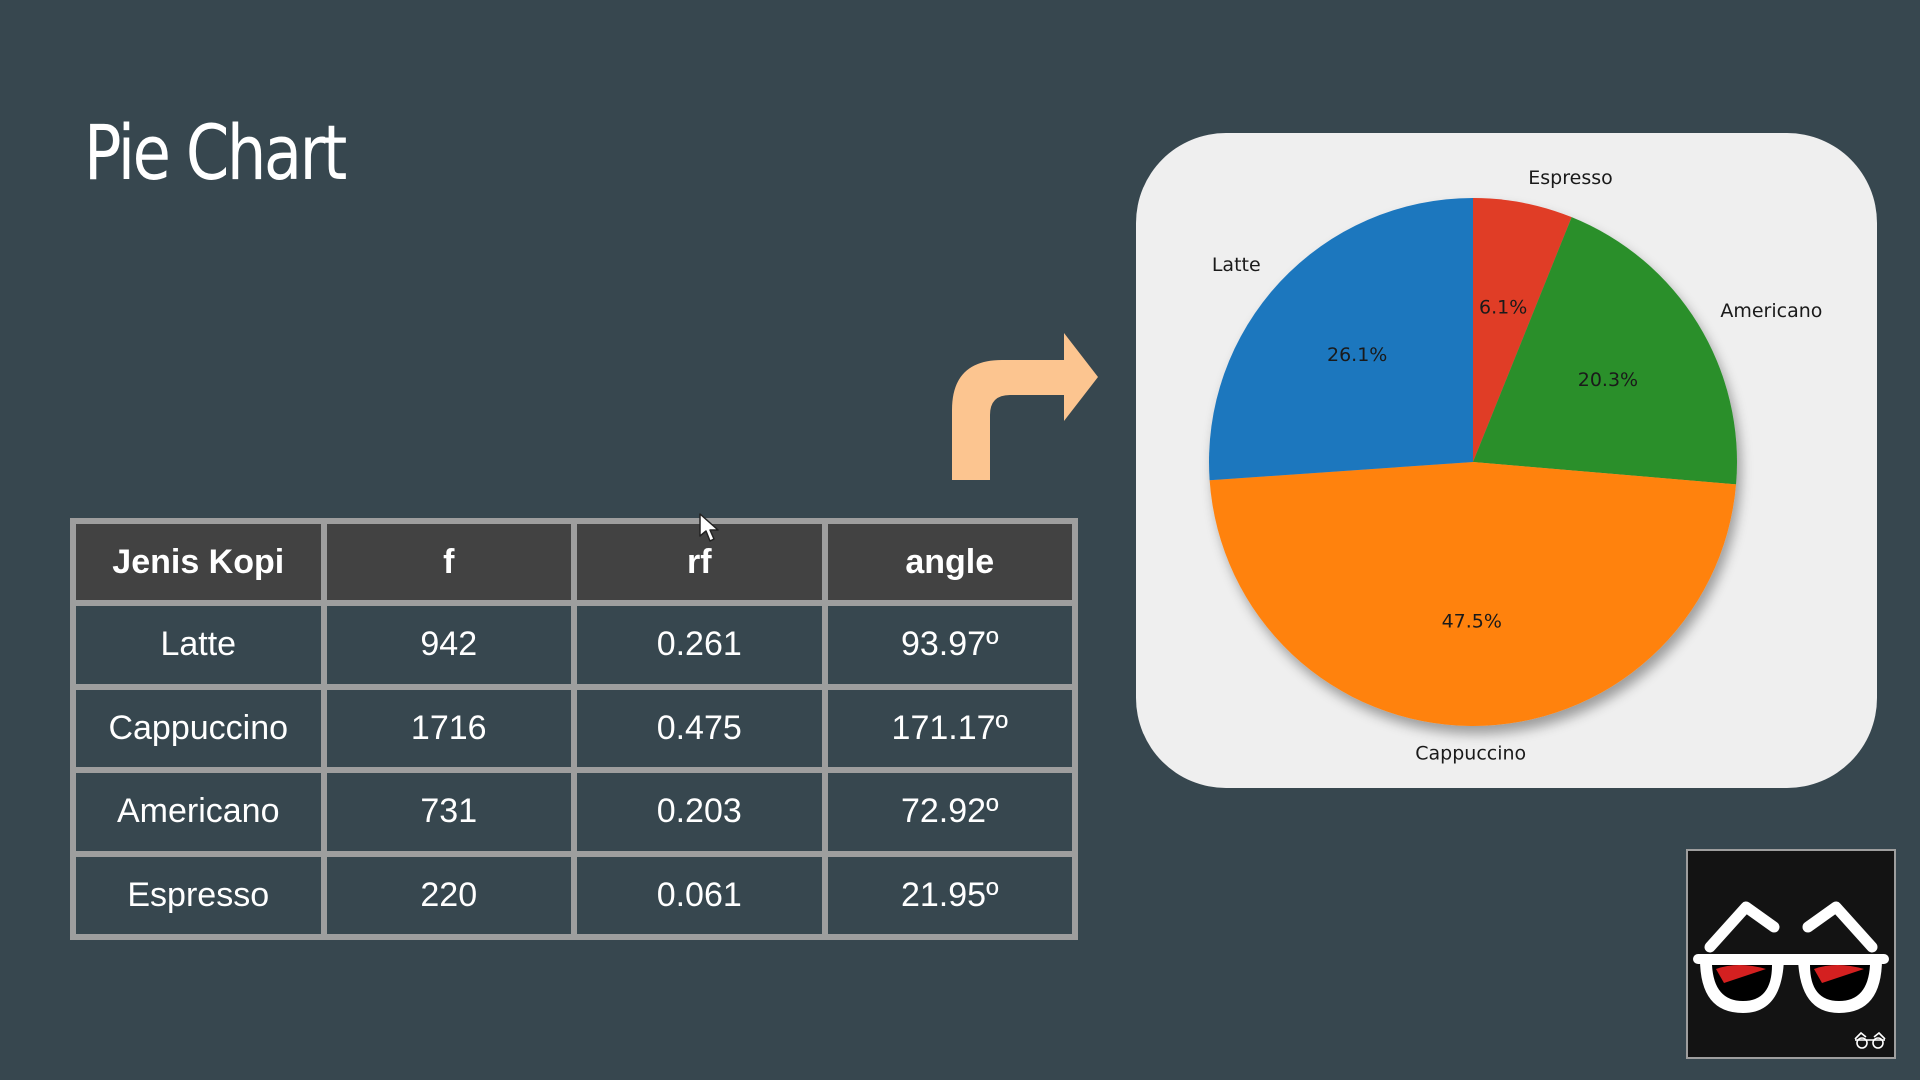 This screenshot has height=1080, width=1920. What do you see at coordinates (699, 645) in the screenshot?
I see `table-cell: 0.261` at bounding box center [699, 645].